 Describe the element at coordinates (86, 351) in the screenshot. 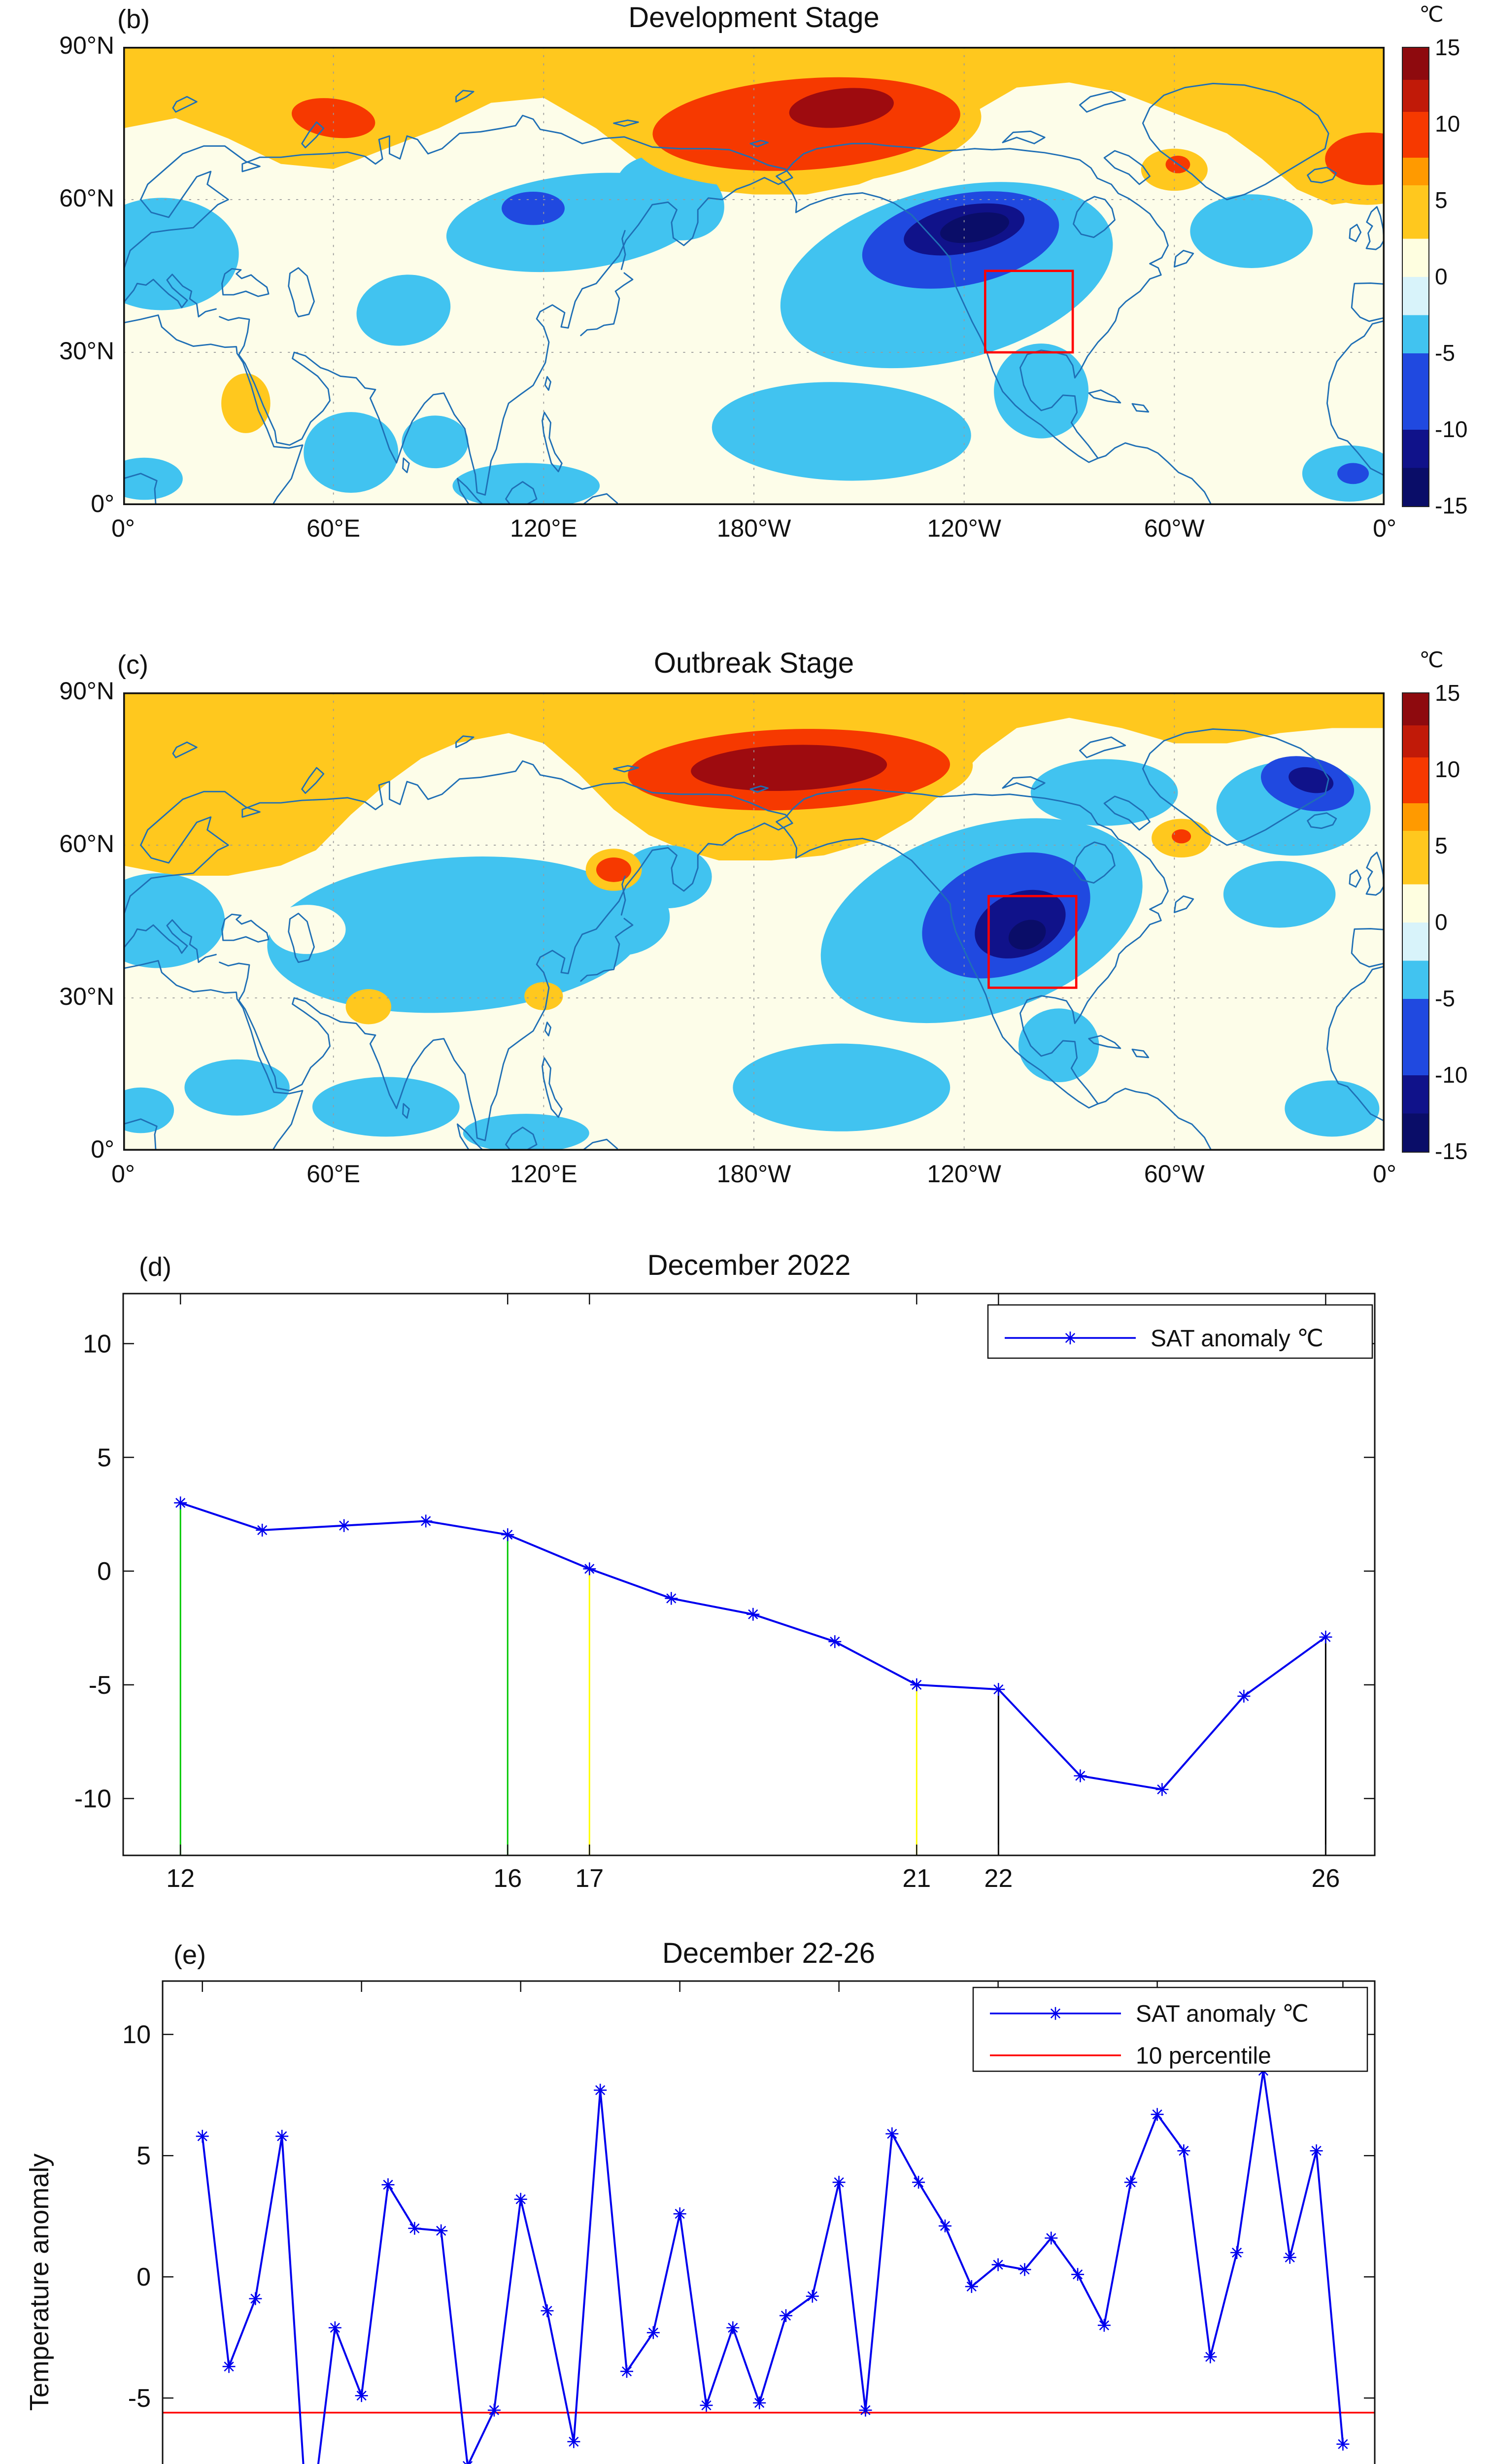

I see `map-b-lat-tick-label: 30°N` at that location.